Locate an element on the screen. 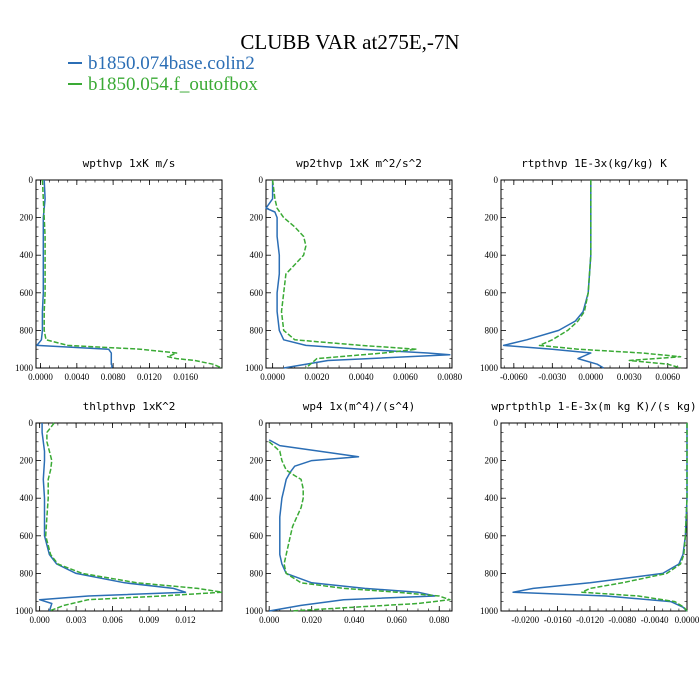  x-tick-label: 0.0120 is located at coordinates (149, 377).